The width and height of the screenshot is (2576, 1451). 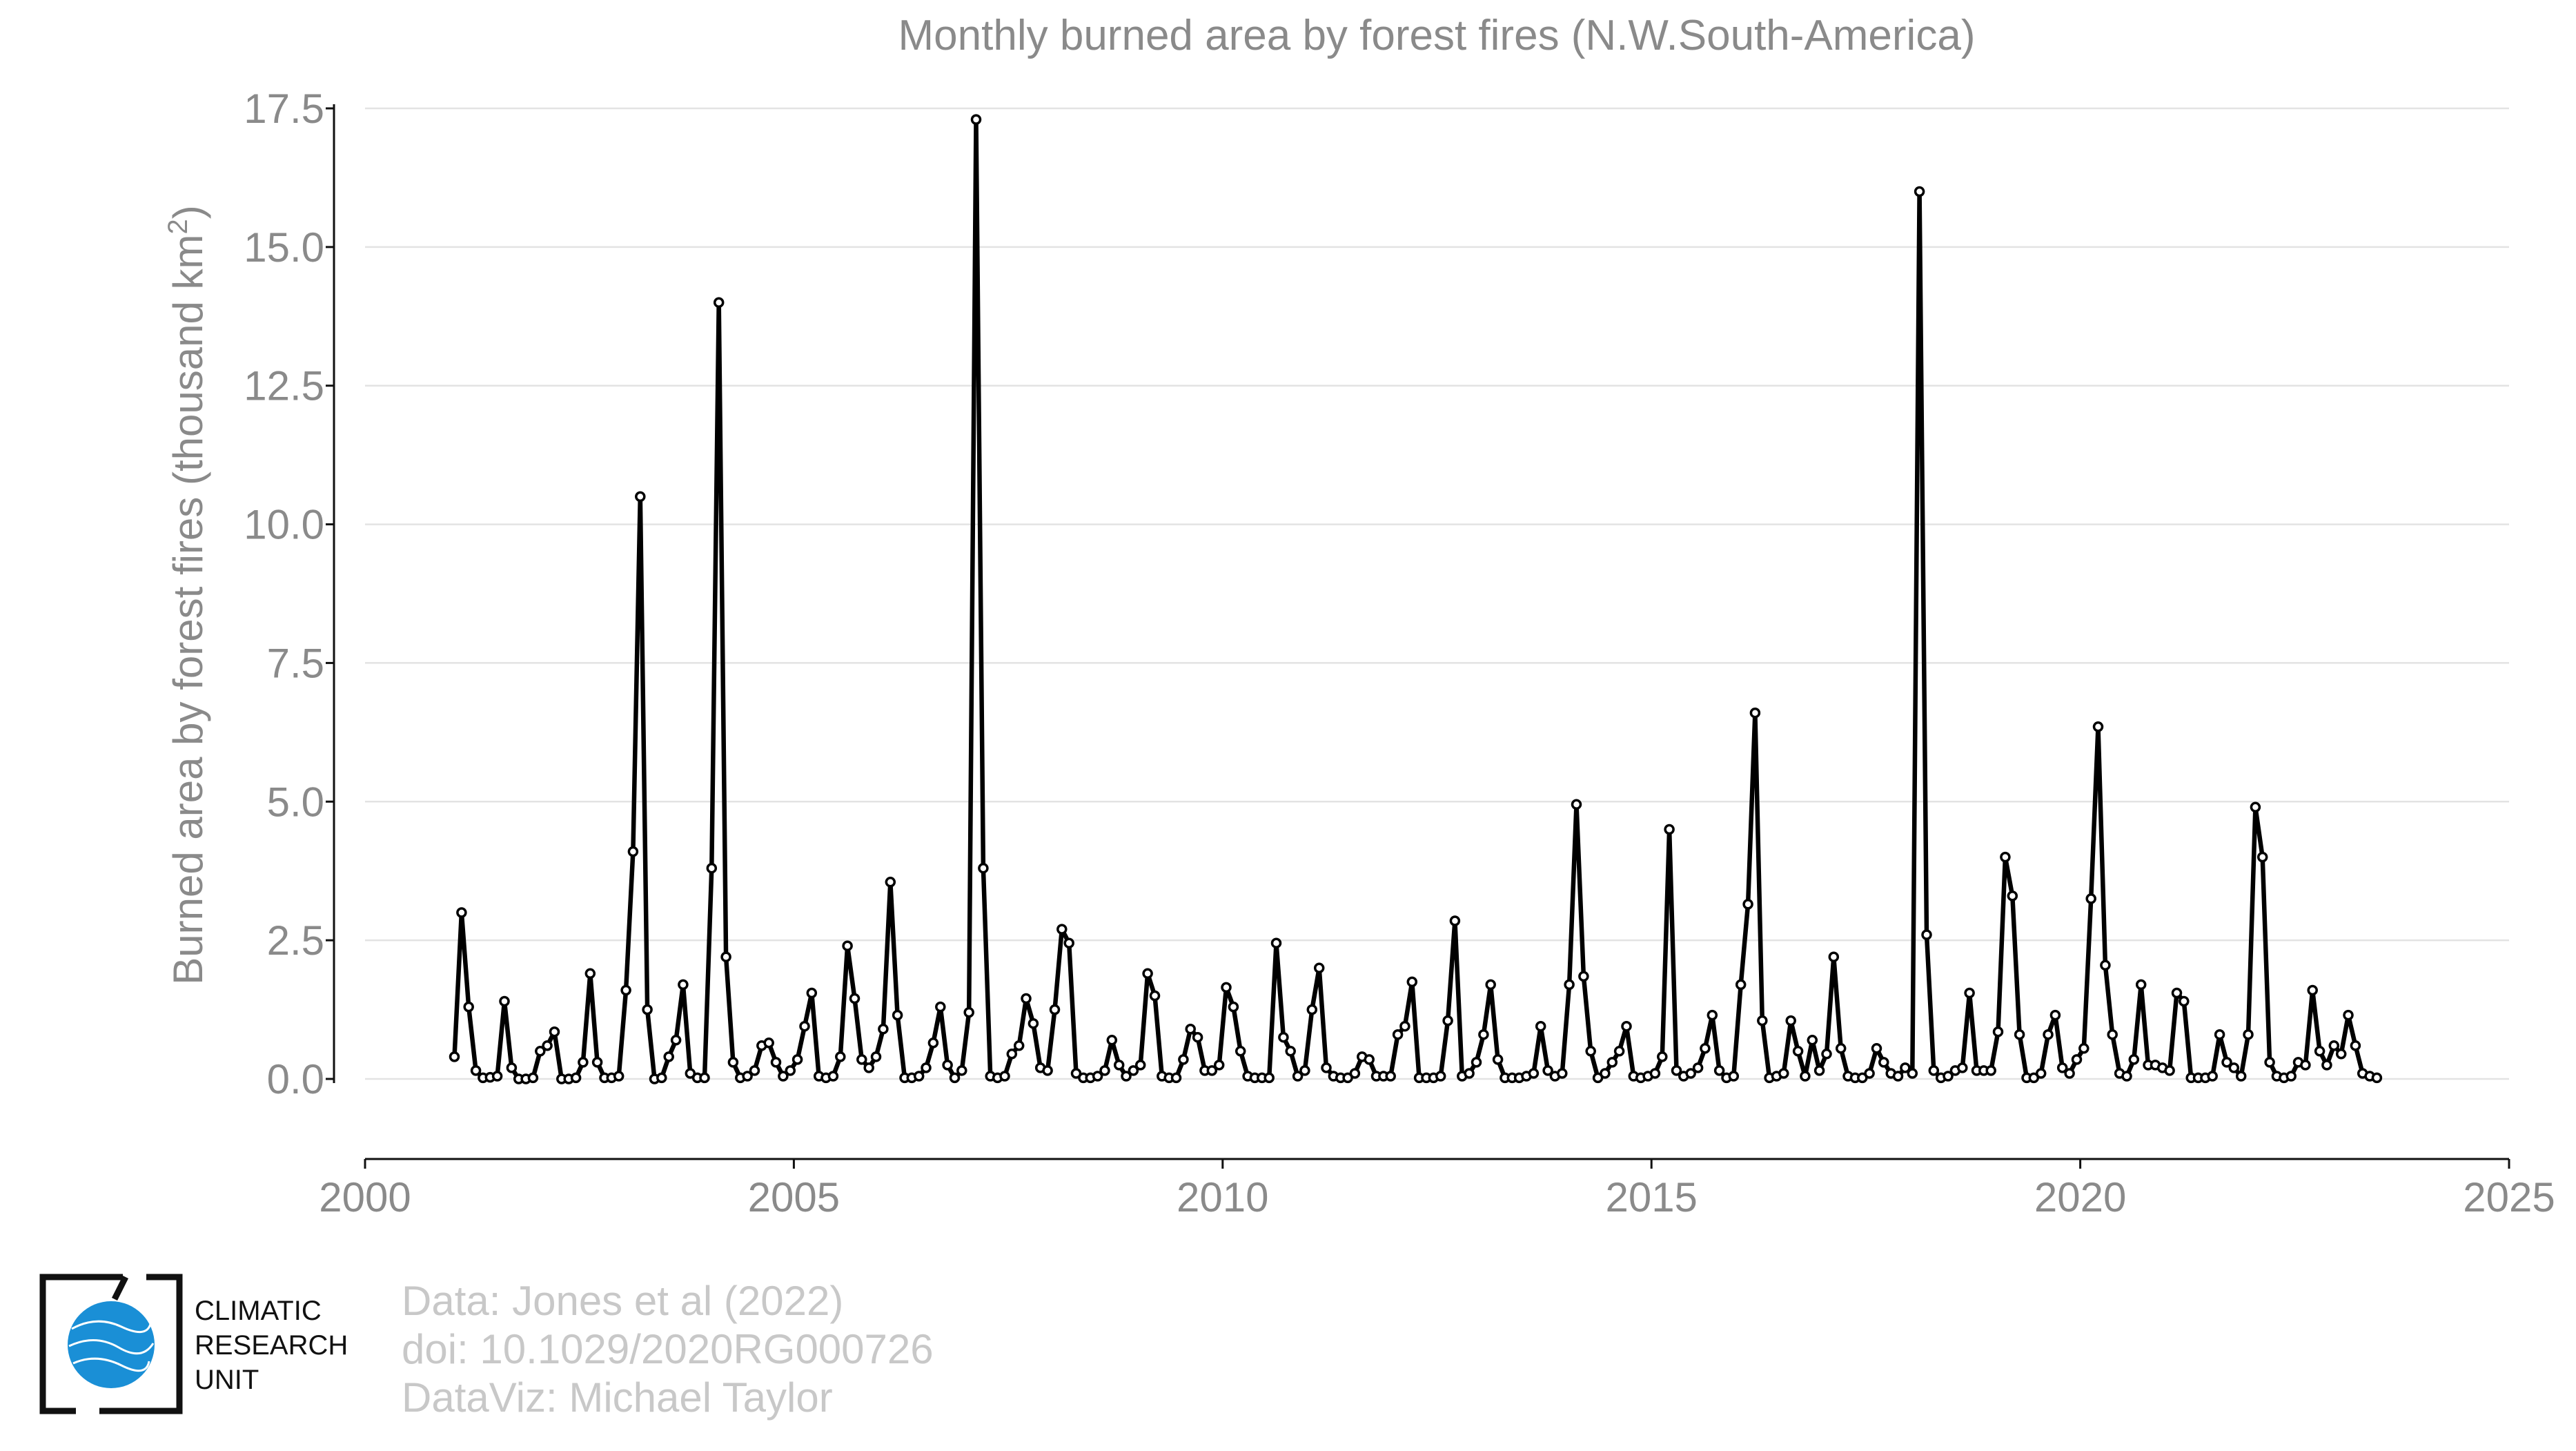 What do you see at coordinates (622, 1301) in the screenshot?
I see `credit-data-source: Data: Jones et al (2022)` at bounding box center [622, 1301].